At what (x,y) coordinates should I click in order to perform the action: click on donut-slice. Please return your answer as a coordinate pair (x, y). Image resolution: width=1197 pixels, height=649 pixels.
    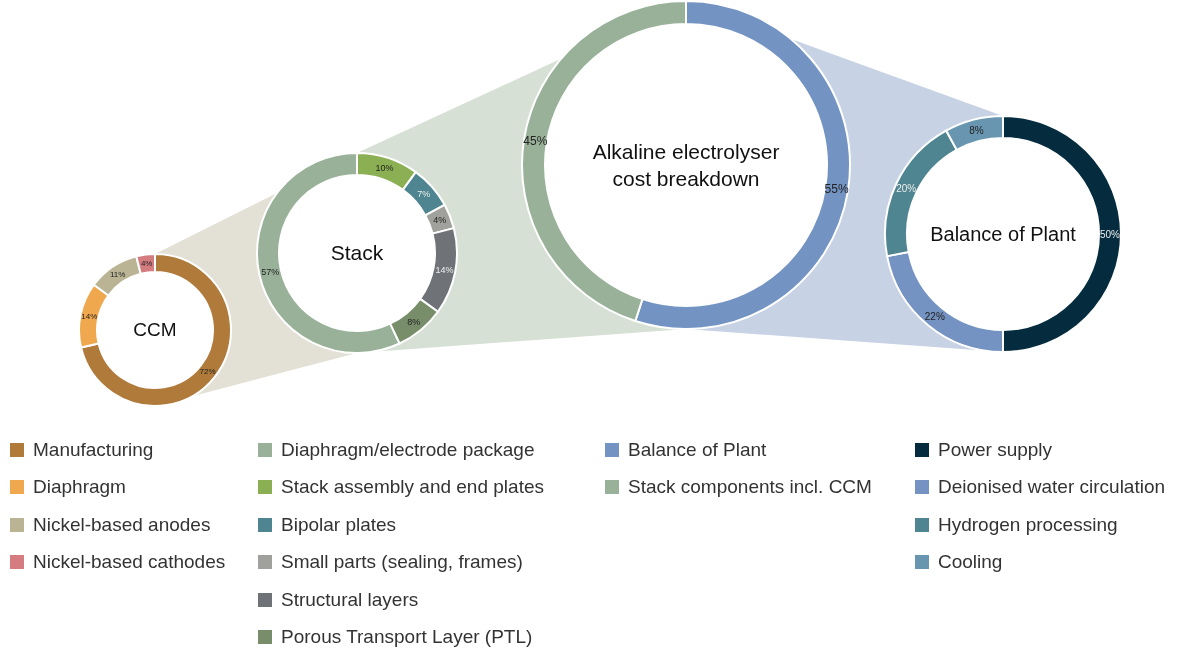
    Looking at the image, I should click on (156, 330).